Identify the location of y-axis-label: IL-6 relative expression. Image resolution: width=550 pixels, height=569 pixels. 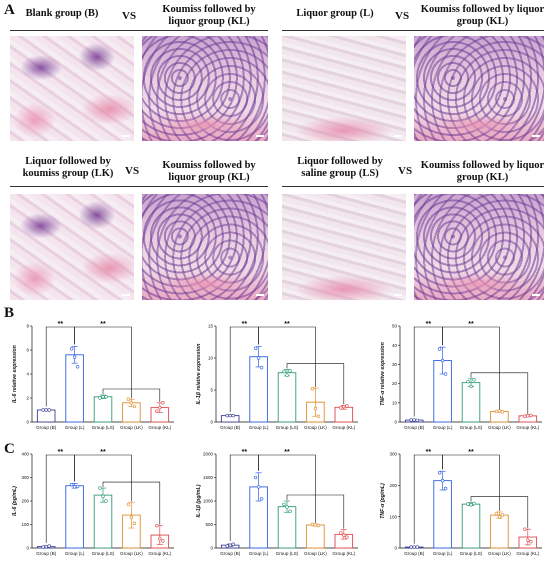
(15, 374).